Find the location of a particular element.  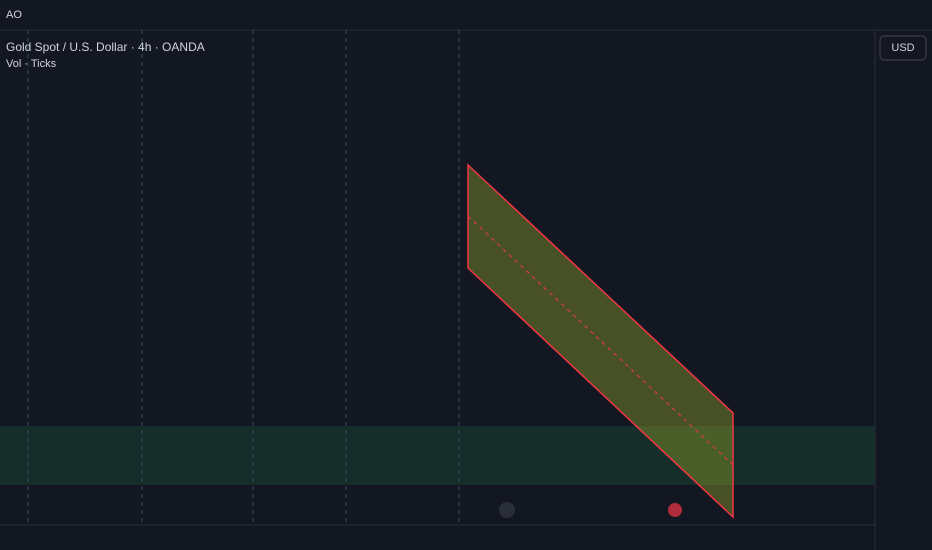

flash-icon is located at coordinates (507, 510).